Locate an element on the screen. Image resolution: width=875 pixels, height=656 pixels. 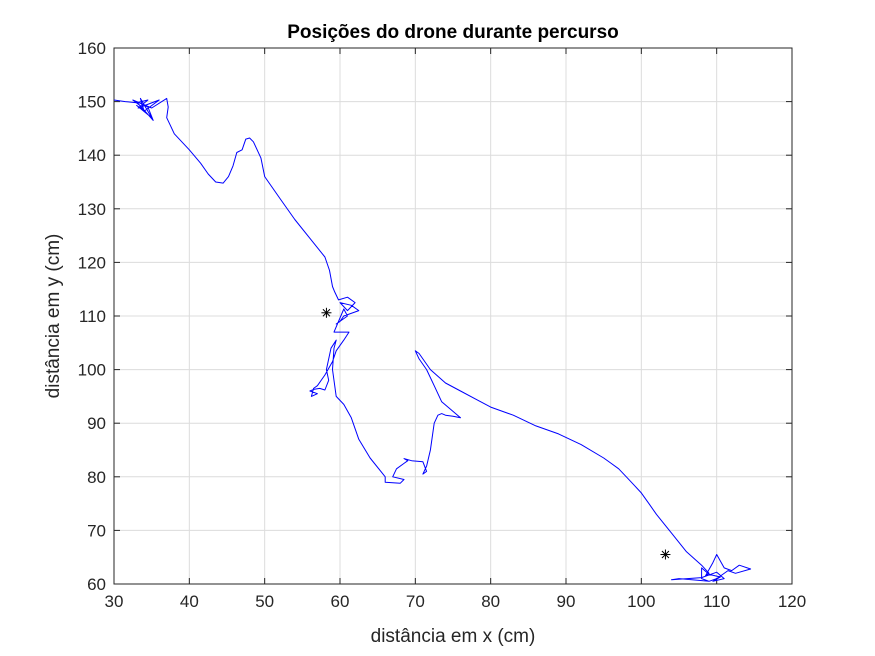
x-tick-label: 100 is located at coordinates (641, 601).